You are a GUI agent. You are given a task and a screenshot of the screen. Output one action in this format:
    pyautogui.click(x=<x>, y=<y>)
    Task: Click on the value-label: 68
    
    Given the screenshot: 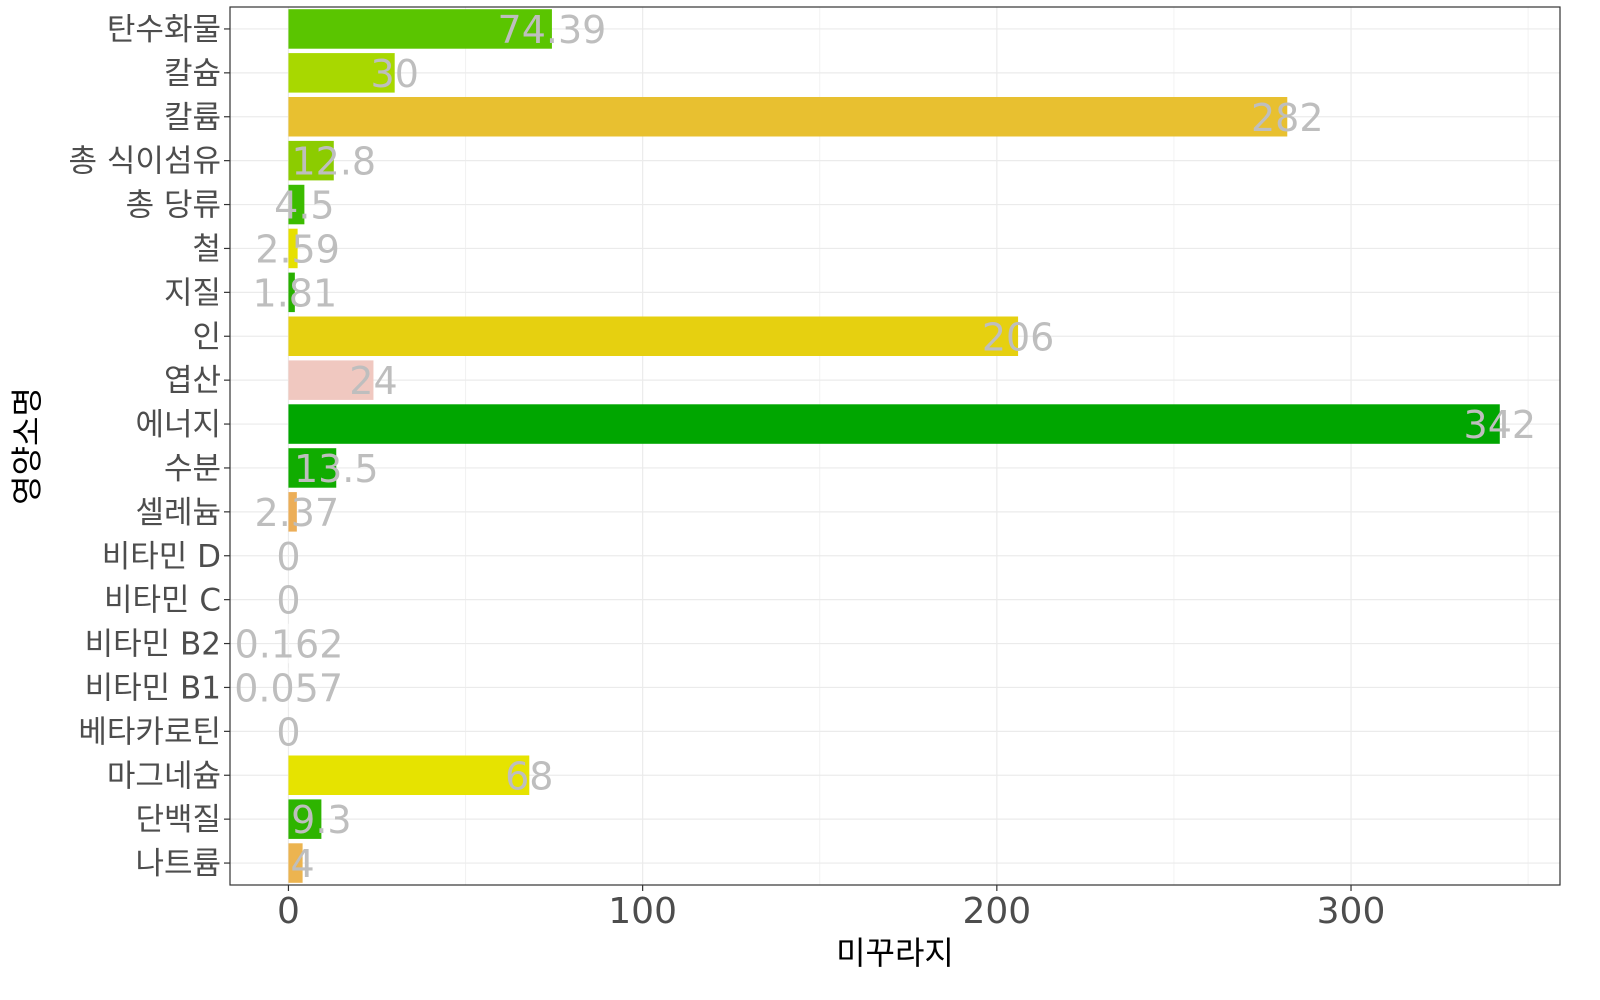 What is the action you would take?
    pyautogui.click(x=529, y=776)
    